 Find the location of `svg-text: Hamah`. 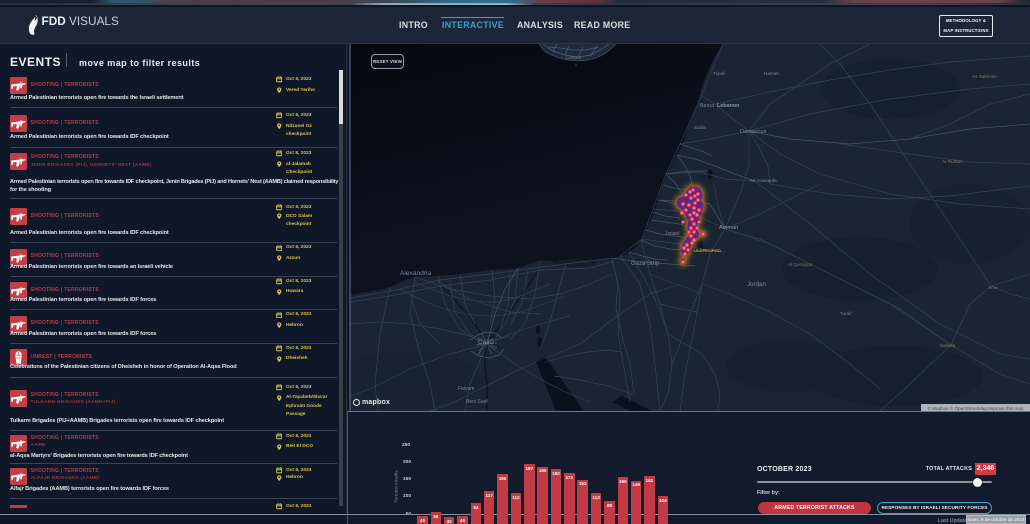

svg-text: Hamah is located at coordinates (771, 73).